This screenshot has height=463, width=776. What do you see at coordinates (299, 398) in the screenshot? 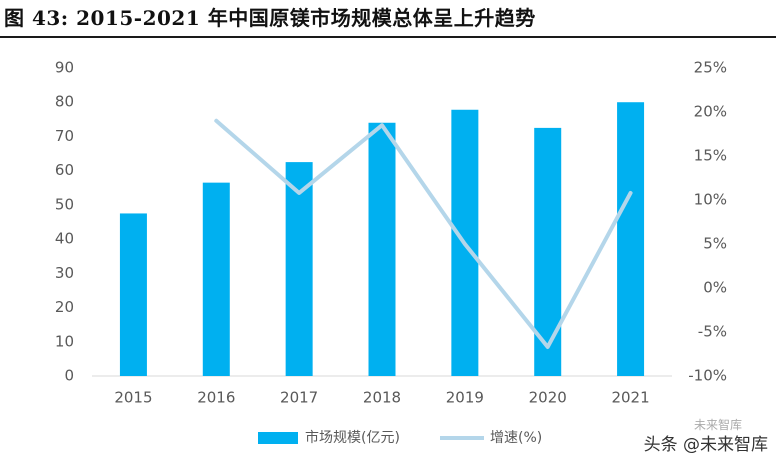
I see `x-tick-label: 2017` at bounding box center [299, 398].